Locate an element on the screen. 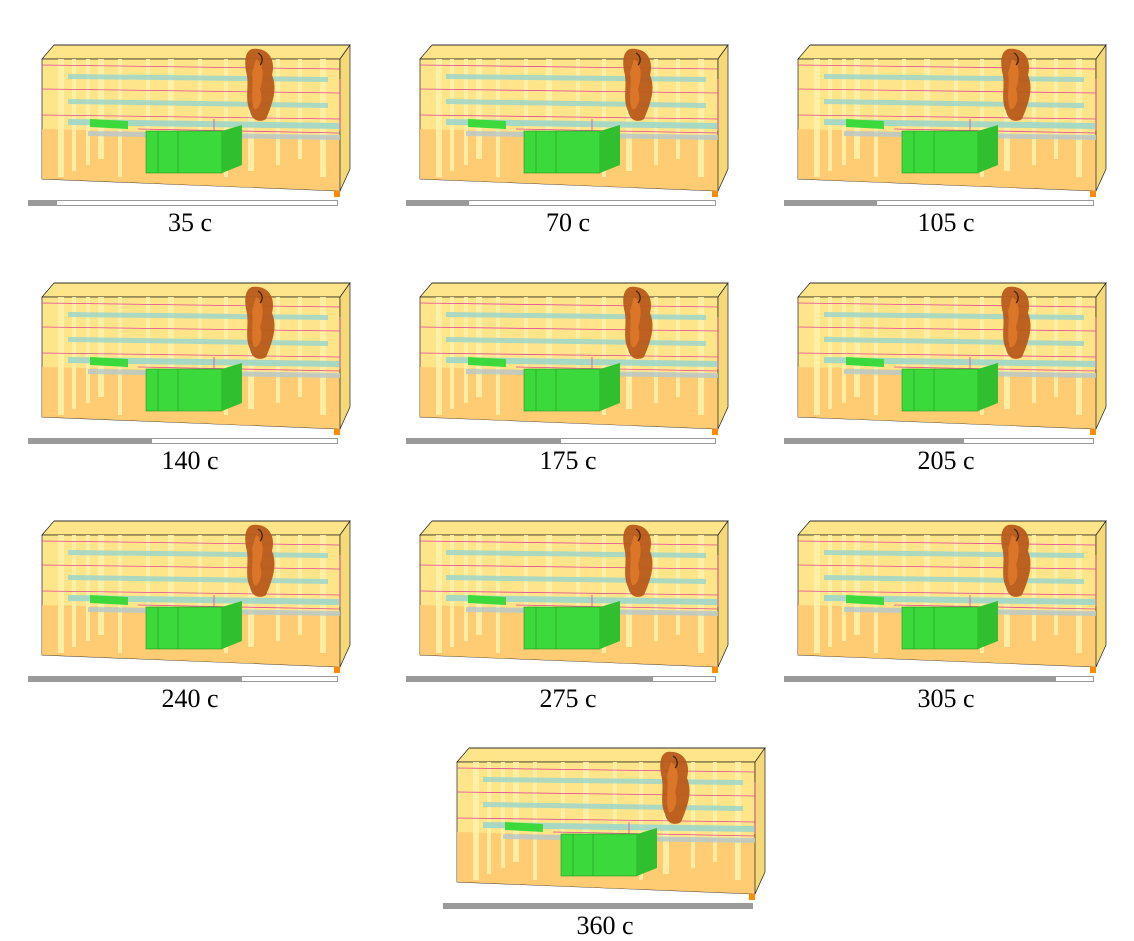  frame-caption: 360 c is located at coordinates (605, 925).